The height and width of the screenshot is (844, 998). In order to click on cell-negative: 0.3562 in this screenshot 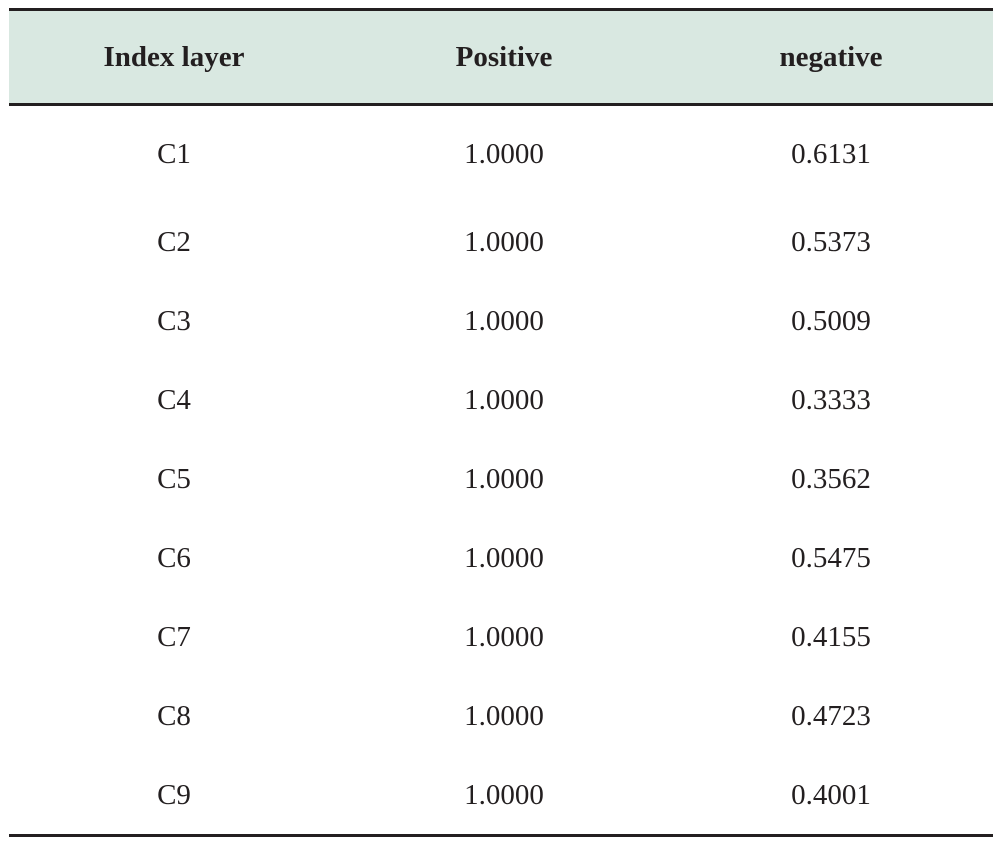, I will do `click(831, 479)`.